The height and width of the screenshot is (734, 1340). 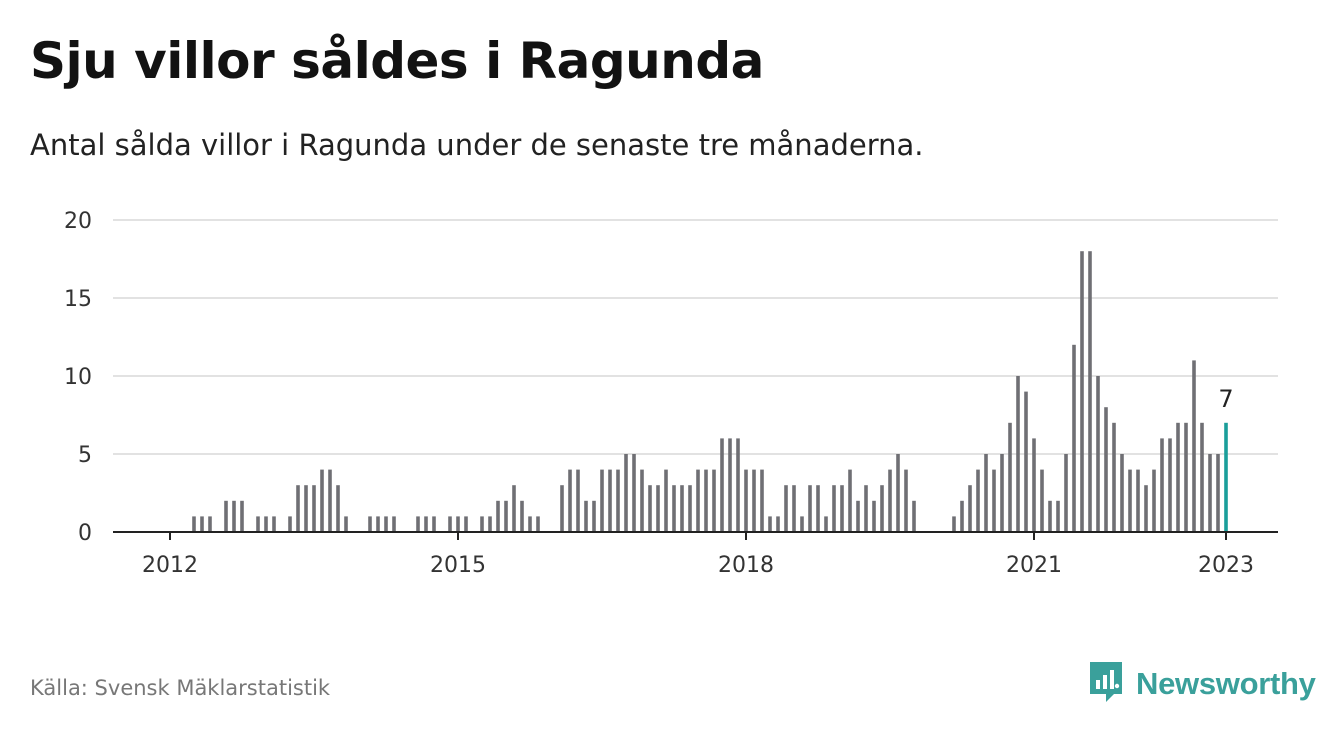 I want to click on brand-logo: Newsworthy, so click(x=1202, y=684).